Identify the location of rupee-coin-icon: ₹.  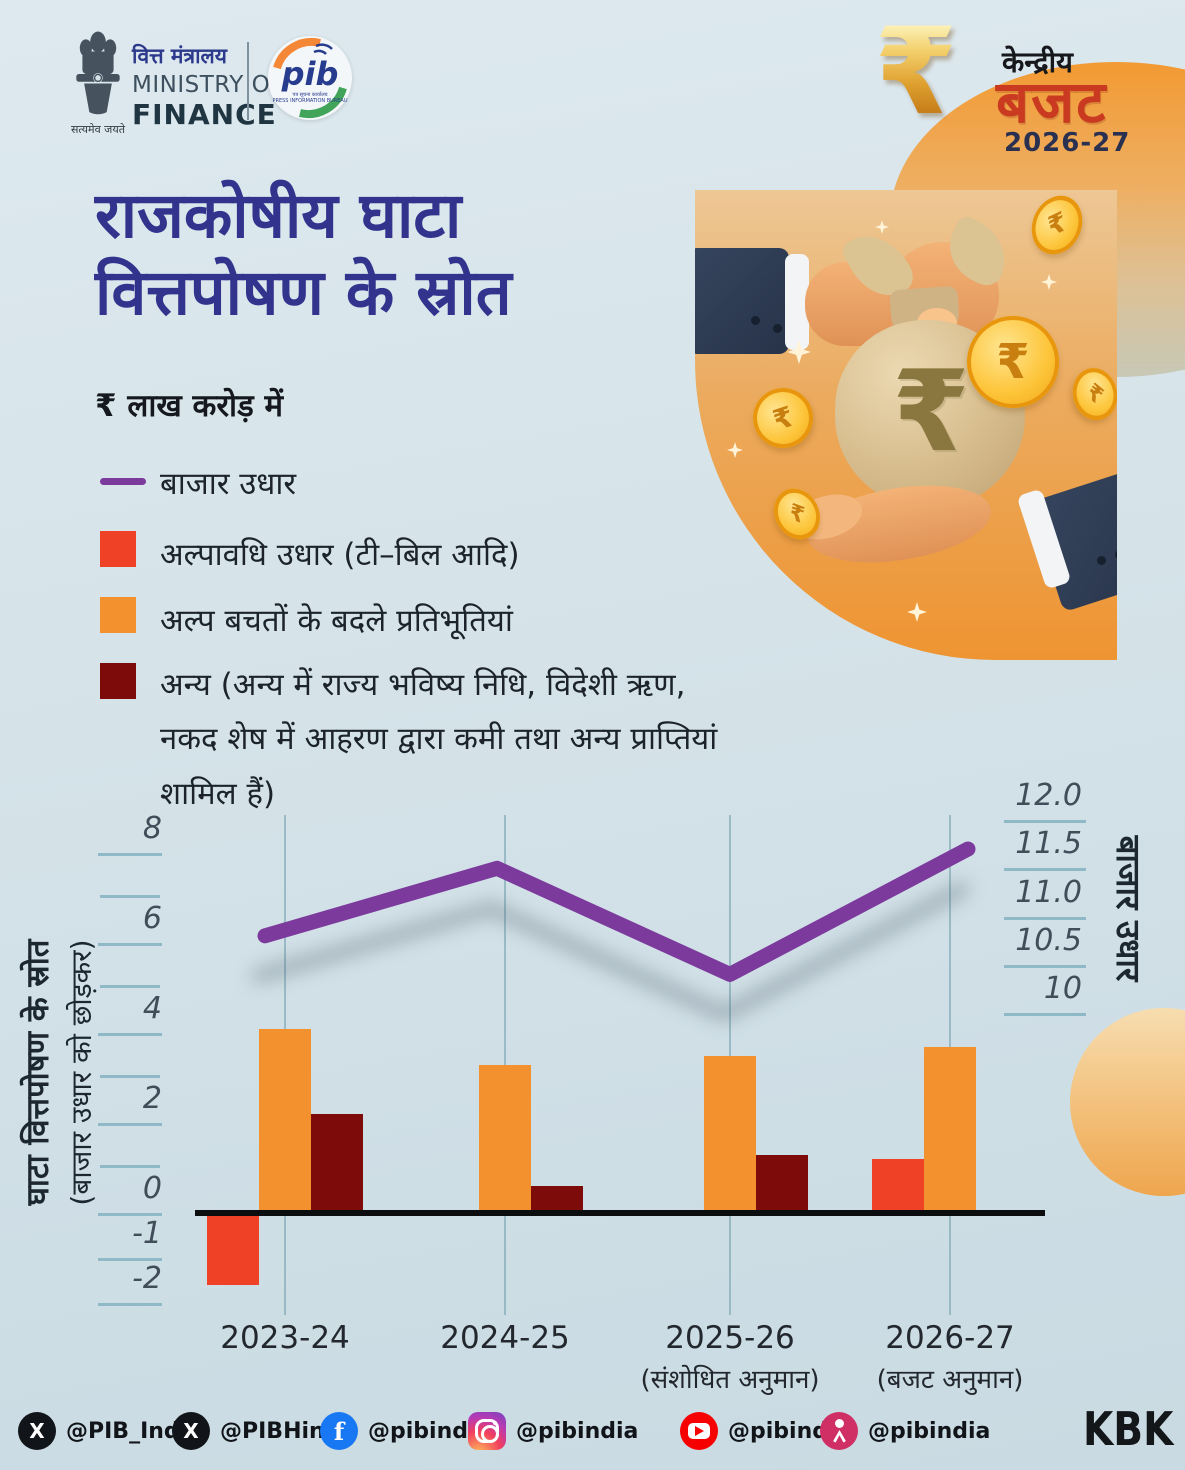
(1013, 362).